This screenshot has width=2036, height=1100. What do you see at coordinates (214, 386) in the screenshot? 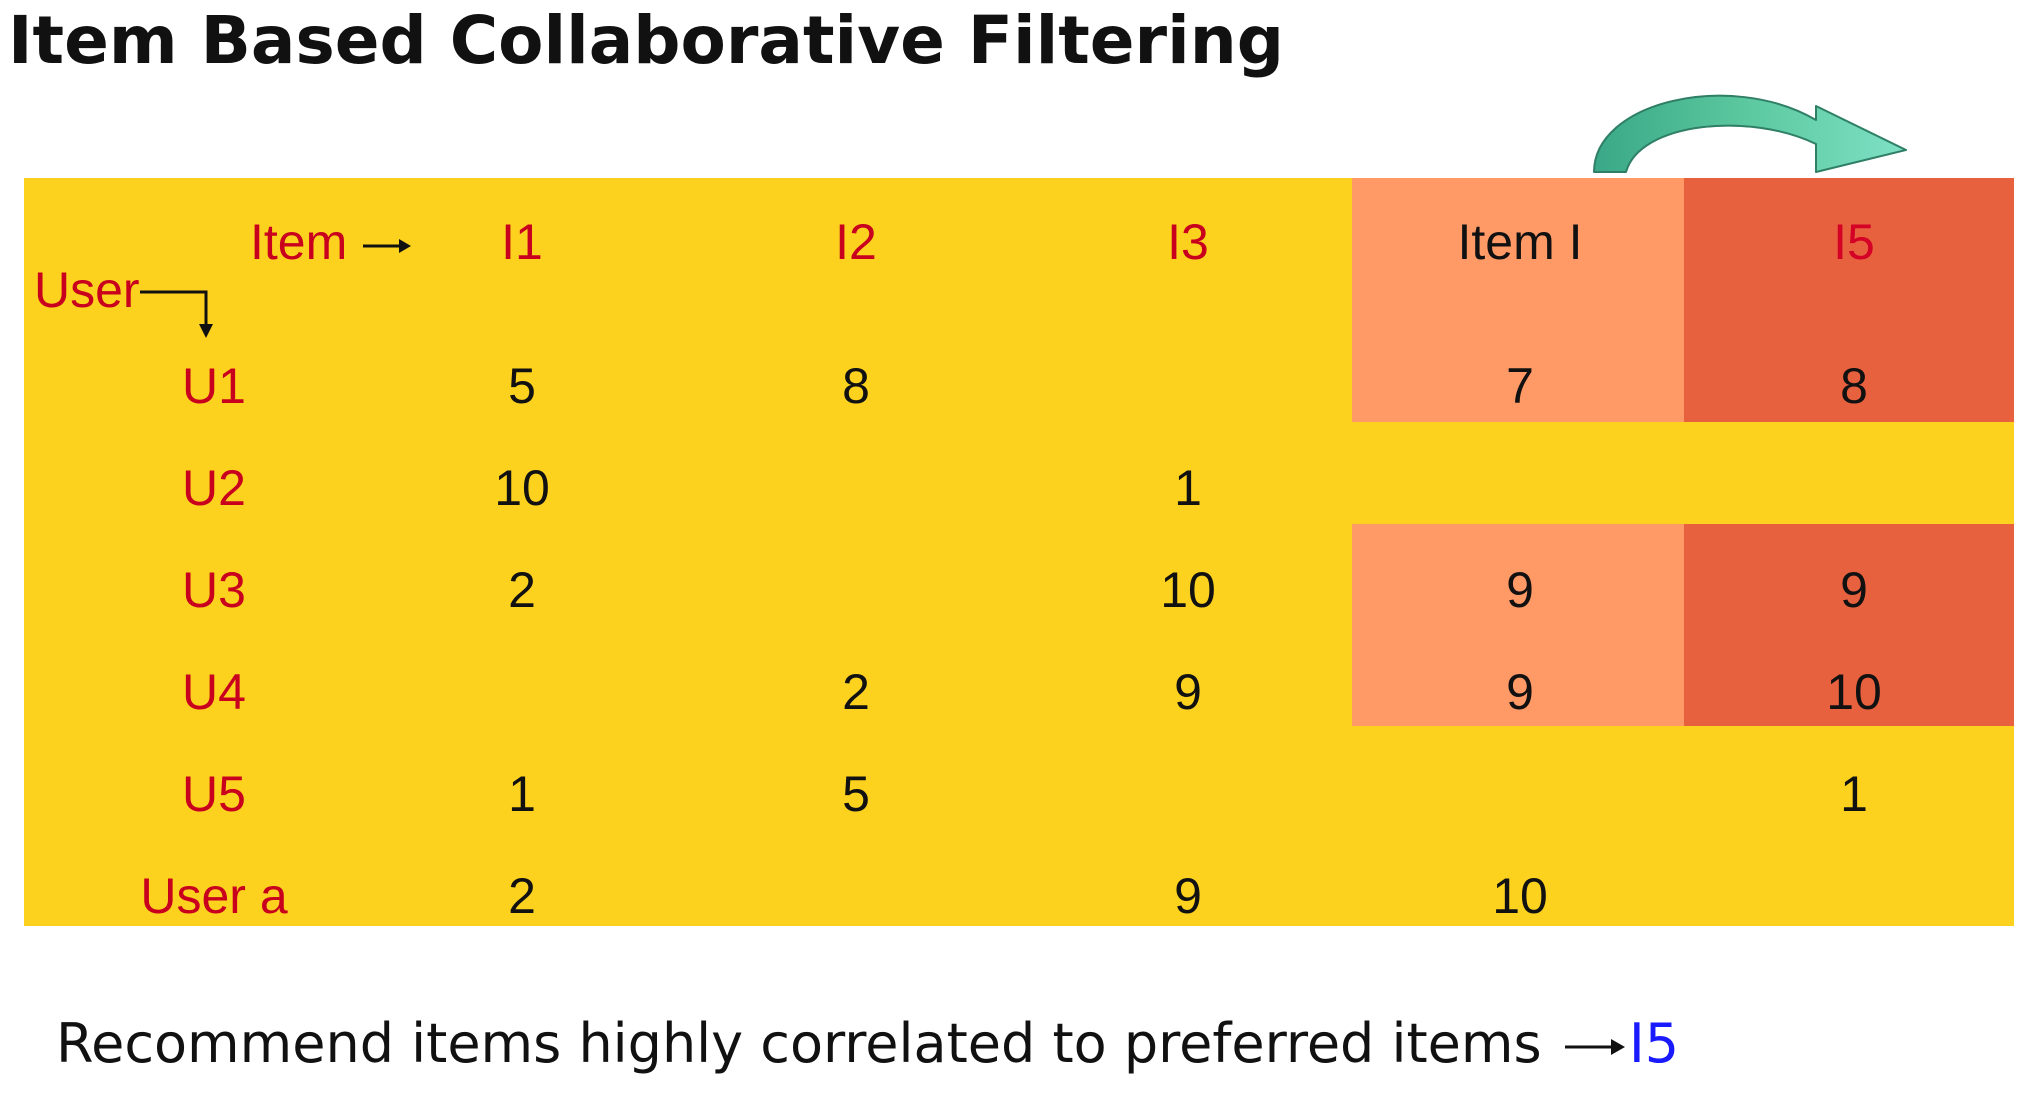
I see `row-label-u1: U1` at bounding box center [214, 386].